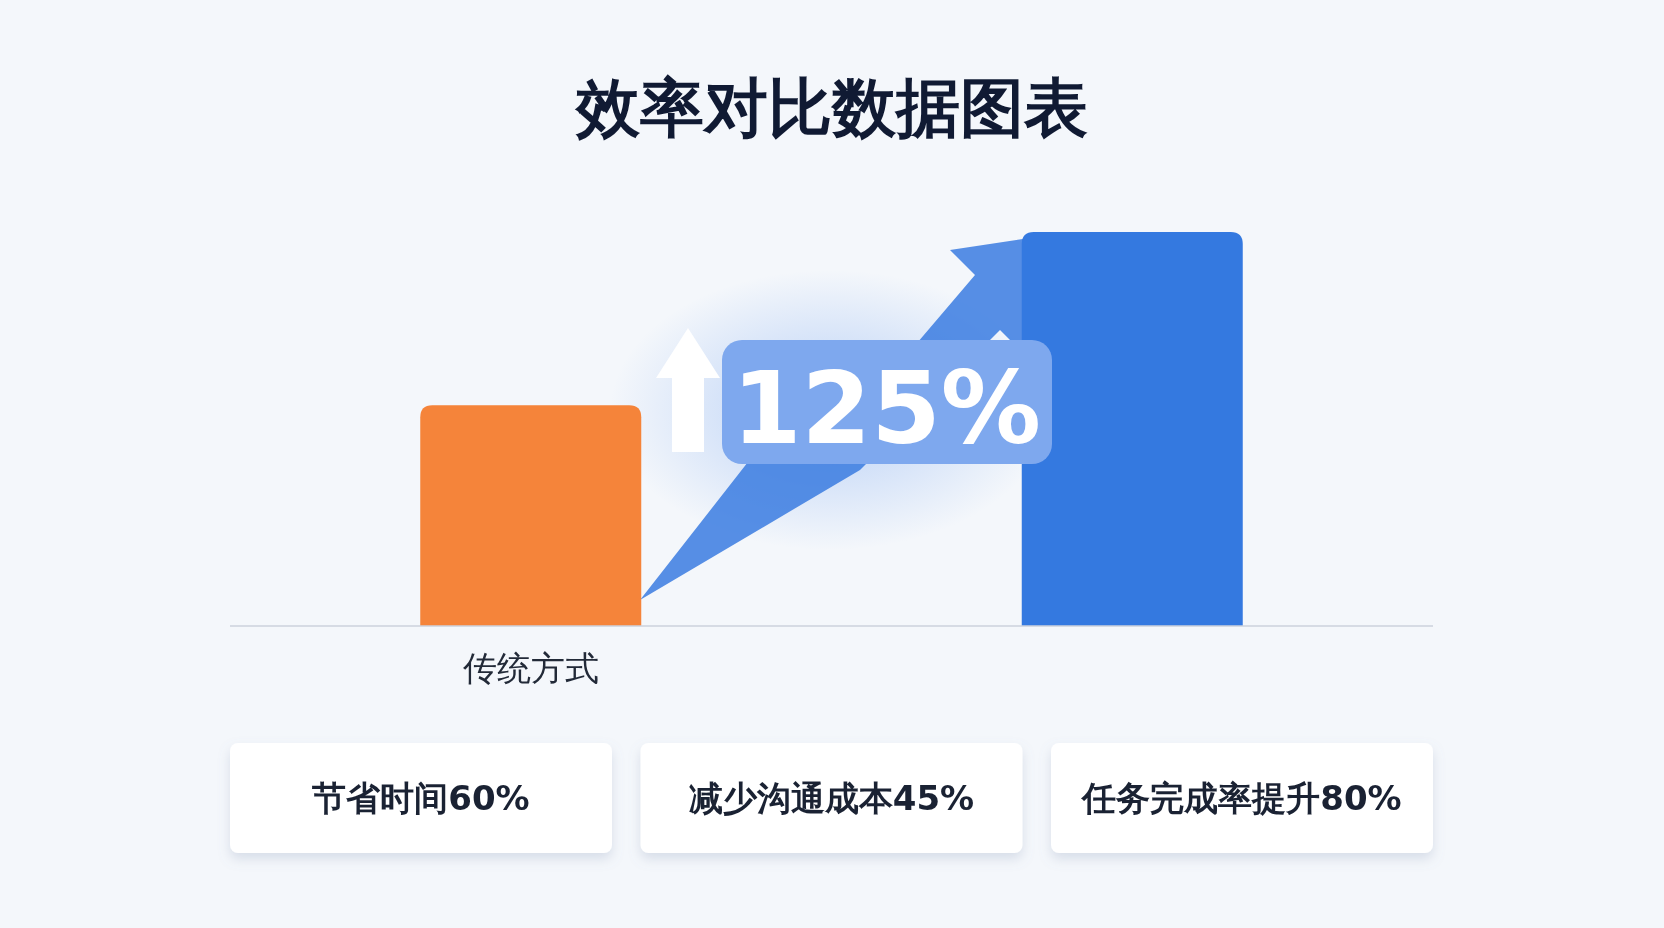 The height and width of the screenshot is (928, 1664). Describe the element at coordinates (530, 668) in the screenshot. I see `x-tick-label: 传统方式` at that location.